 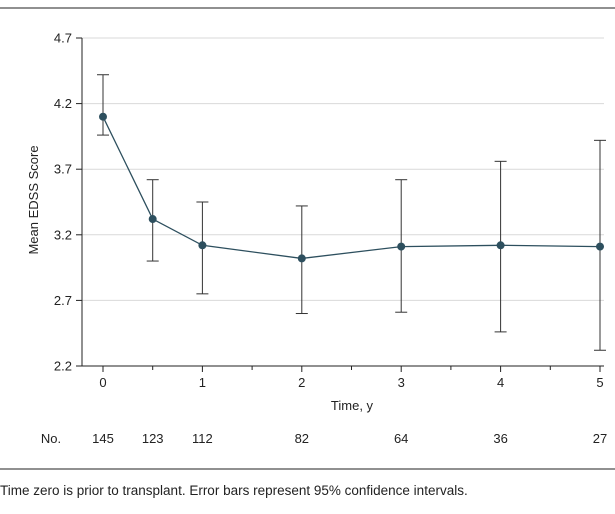 What do you see at coordinates (401, 382) in the screenshot?
I see `x-tick-label: 3` at bounding box center [401, 382].